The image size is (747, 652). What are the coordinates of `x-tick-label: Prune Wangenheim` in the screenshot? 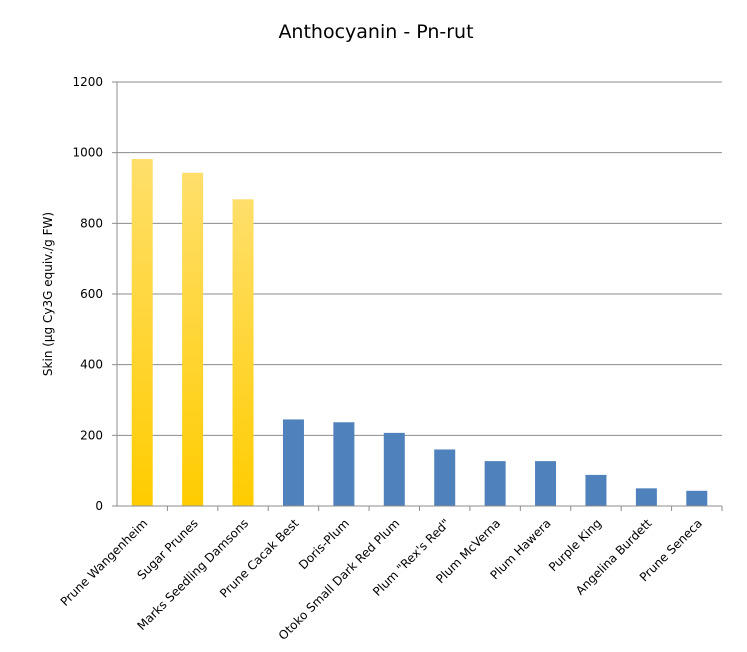 It's located at (104, 562).